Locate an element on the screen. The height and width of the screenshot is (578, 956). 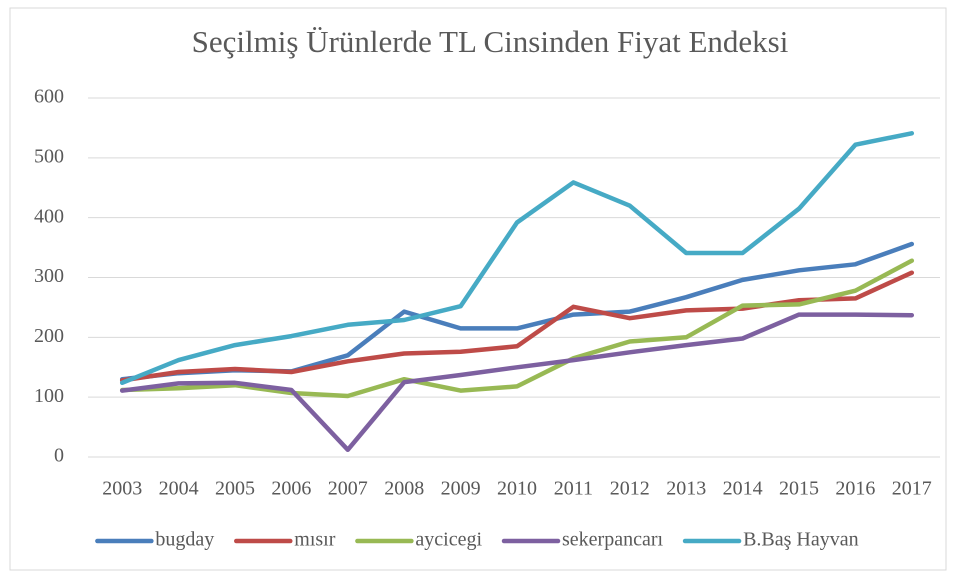
x-tick-label: 2006 is located at coordinates (291, 489).